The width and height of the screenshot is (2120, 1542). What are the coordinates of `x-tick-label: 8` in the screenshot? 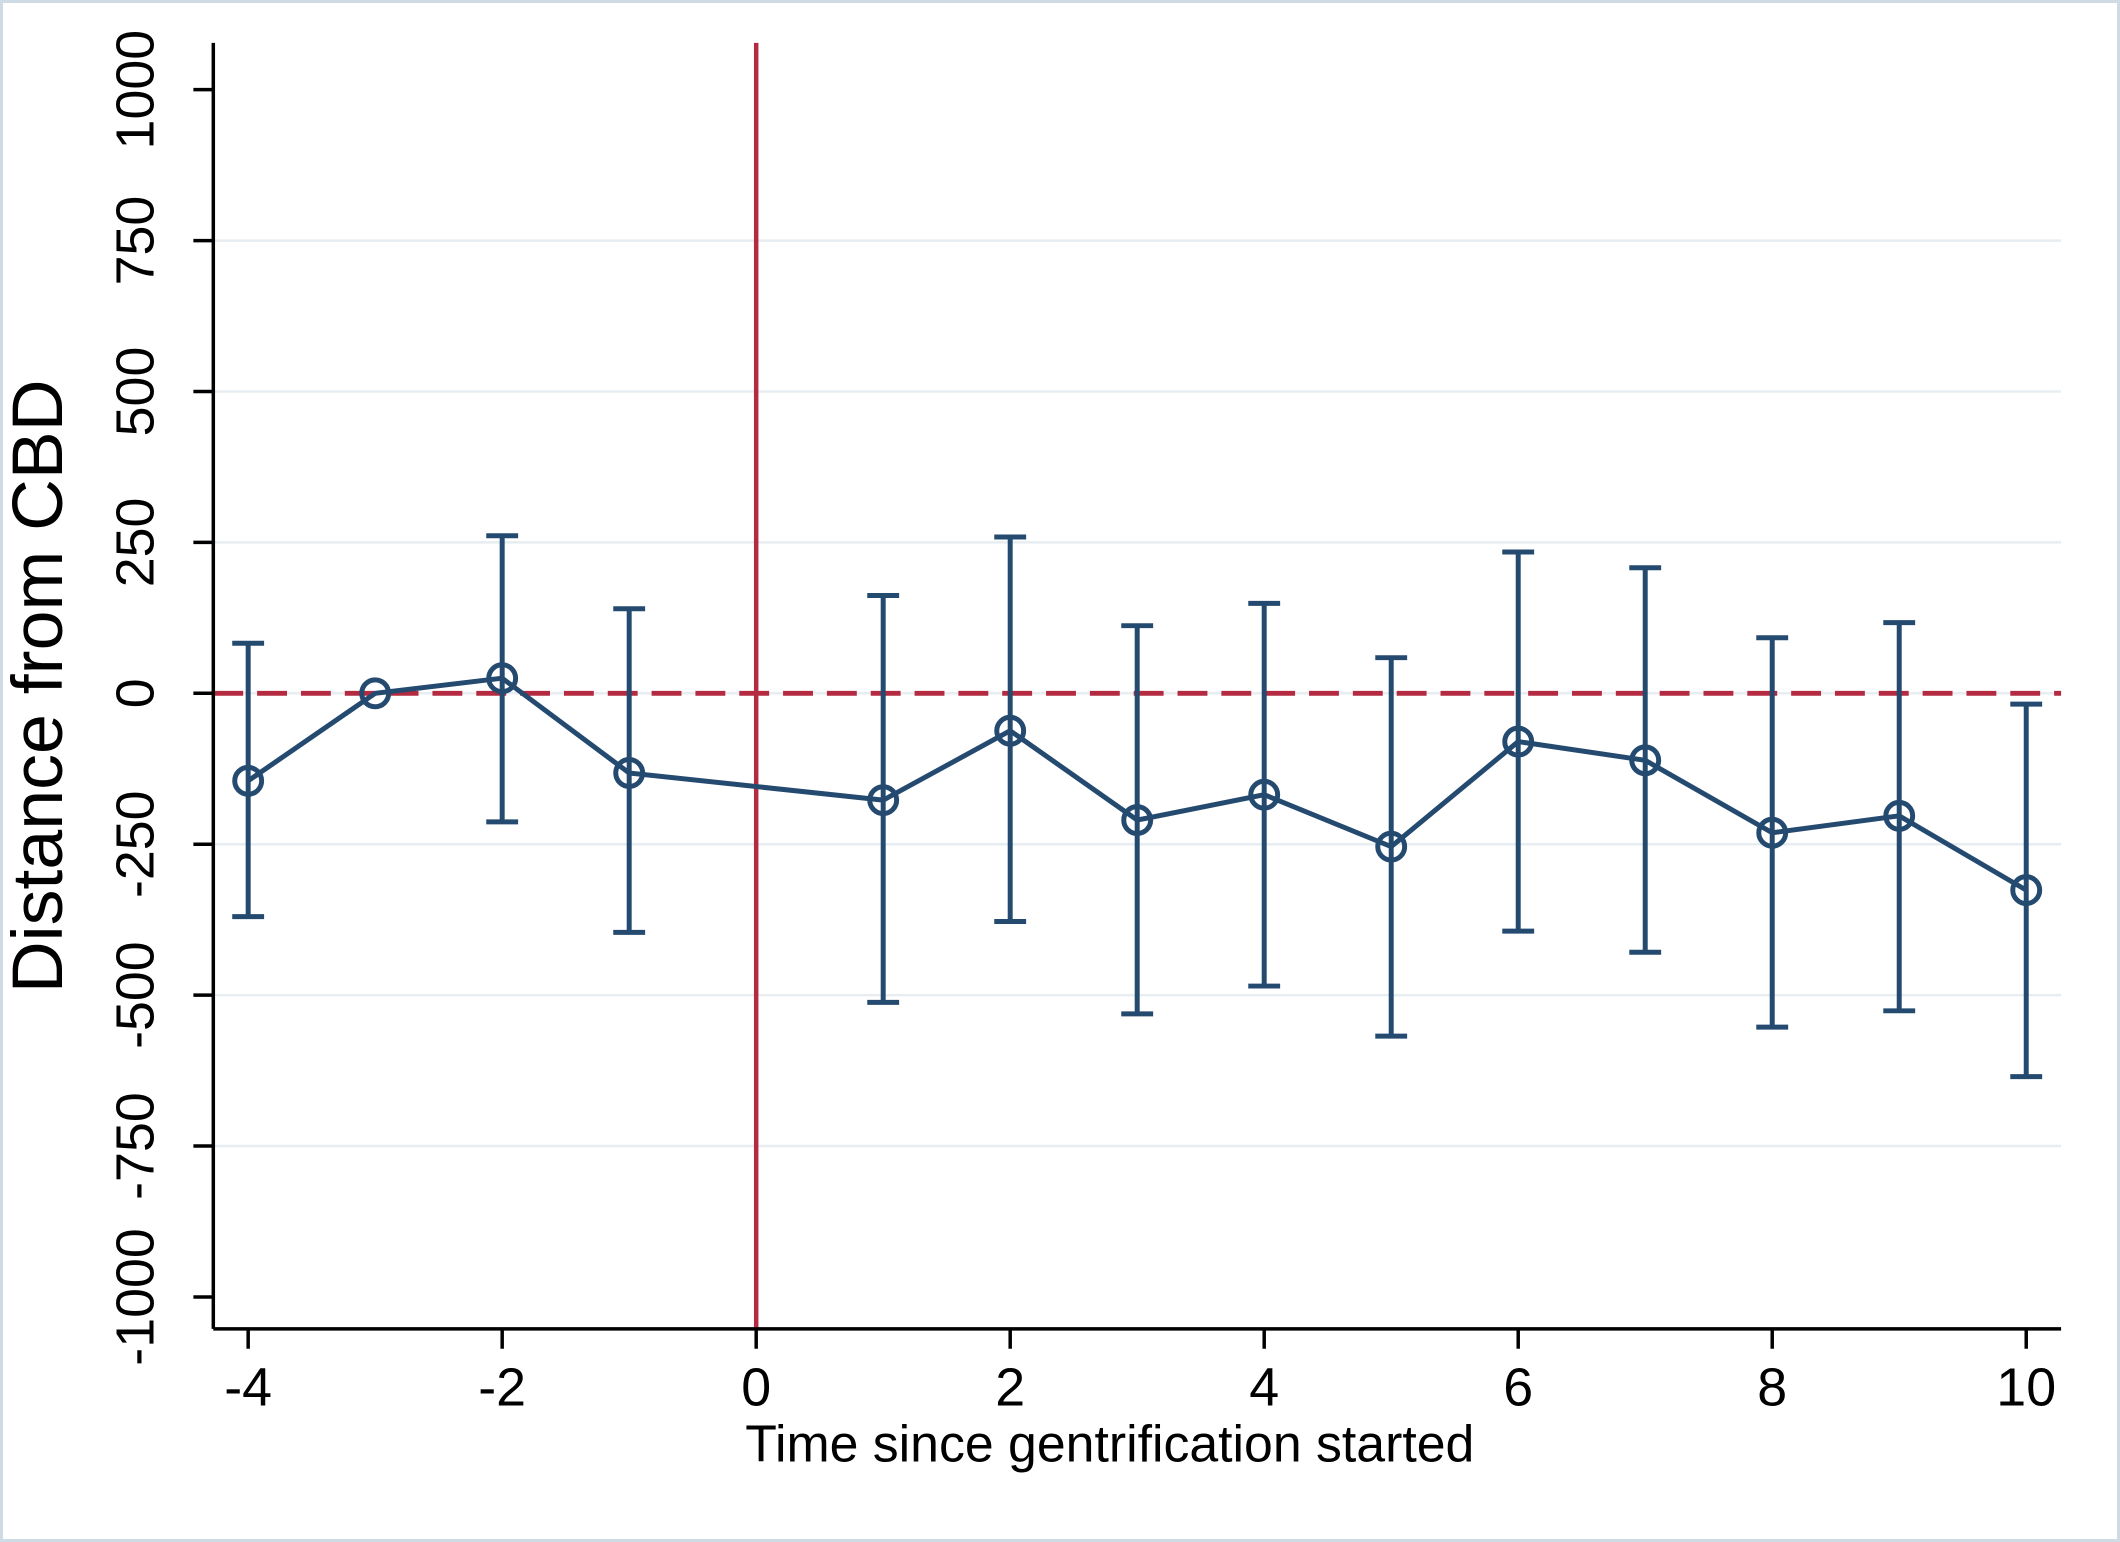 It's located at (1772, 1388).